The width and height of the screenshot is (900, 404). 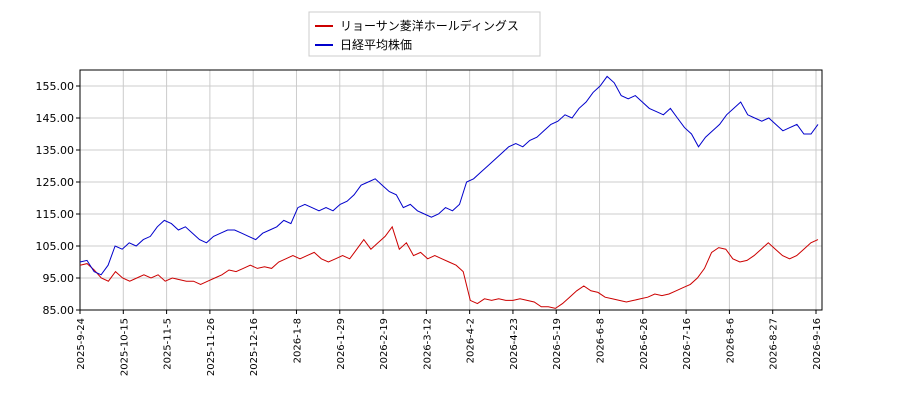 What do you see at coordinates (55, 214) in the screenshot?
I see `y-tick-label: 115.00` at bounding box center [55, 214].